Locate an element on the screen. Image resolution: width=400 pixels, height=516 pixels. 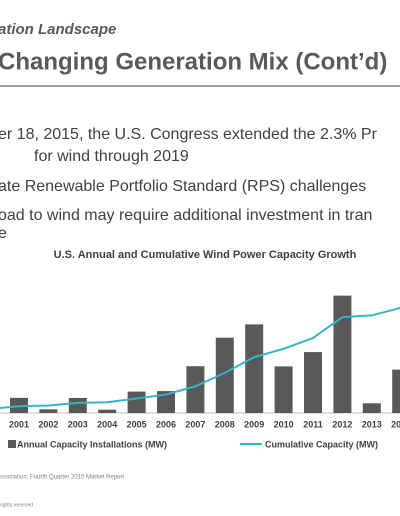
section-label: ation Landscape is located at coordinates (58, 29).